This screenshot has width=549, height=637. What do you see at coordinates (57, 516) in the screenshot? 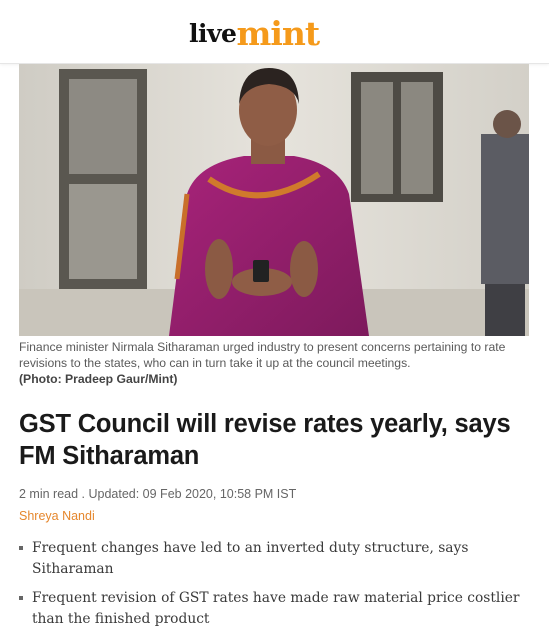
I see `author-link: Shreya Nandi` at bounding box center [57, 516].